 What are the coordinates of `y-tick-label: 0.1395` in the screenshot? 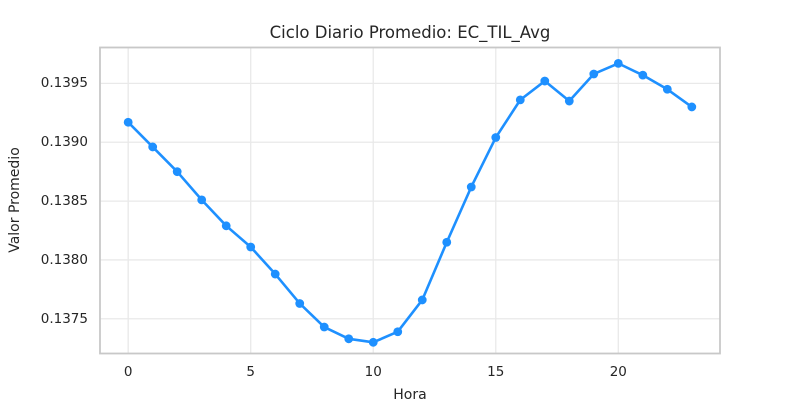 It's located at (64, 83).